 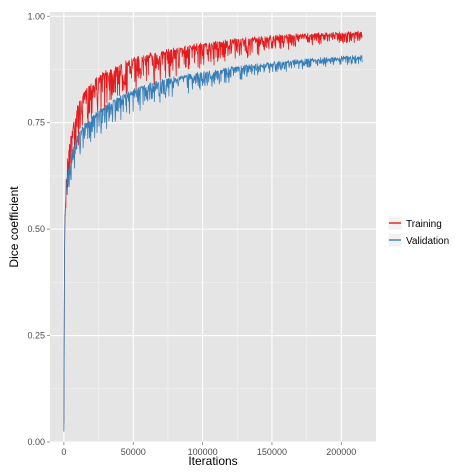 I want to click on y-tick-label: 0.50, so click(x=36, y=229).